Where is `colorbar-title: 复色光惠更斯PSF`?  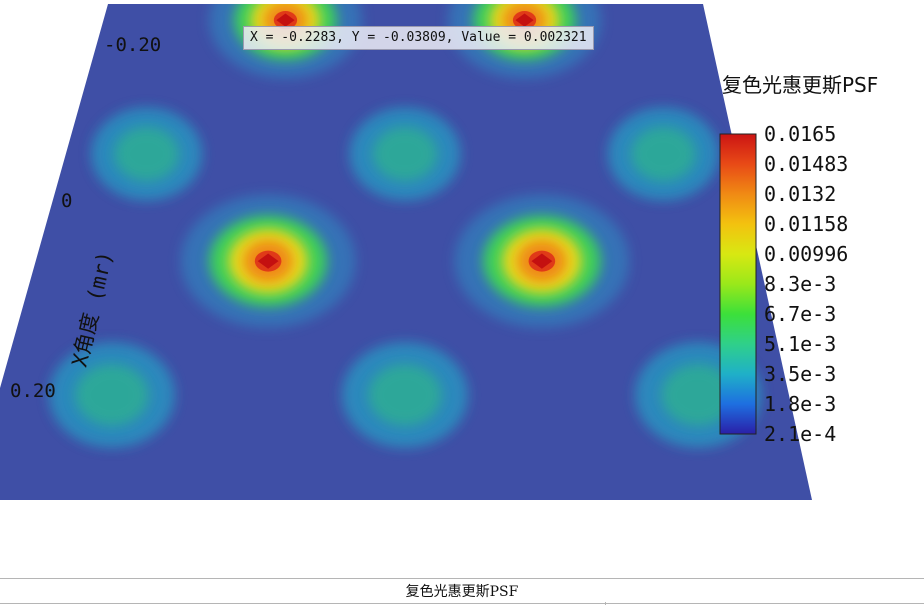
colorbar-title: 复色光惠更斯PSF is located at coordinates (800, 85).